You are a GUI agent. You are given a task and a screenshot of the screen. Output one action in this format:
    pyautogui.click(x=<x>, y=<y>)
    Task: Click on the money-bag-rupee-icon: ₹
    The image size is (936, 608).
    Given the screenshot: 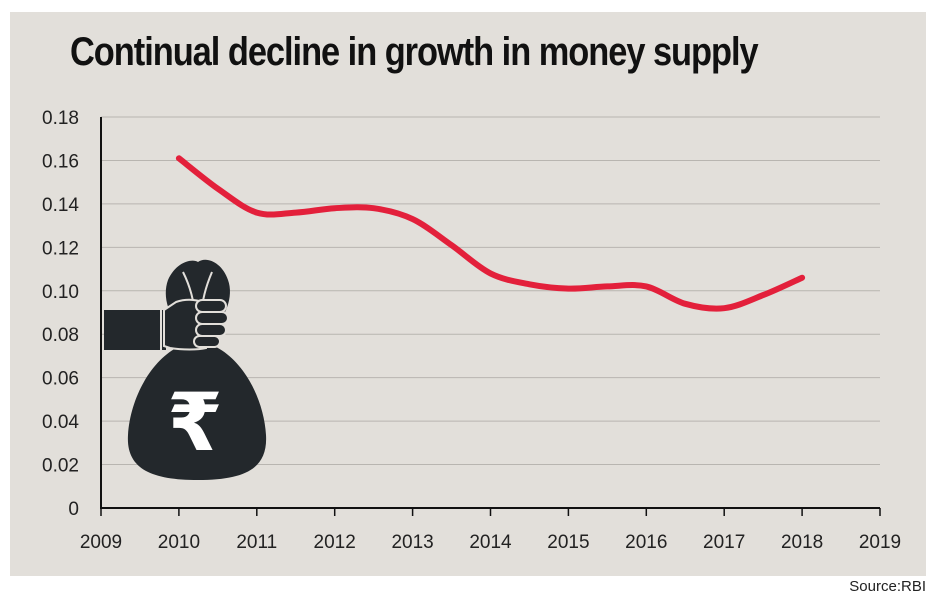 What is the action you would take?
    pyautogui.click(x=185, y=369)
    